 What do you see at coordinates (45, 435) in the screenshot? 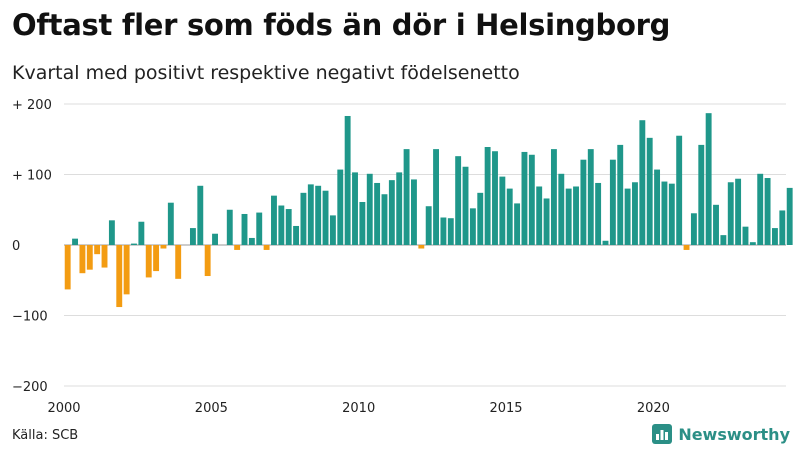
I see `source-note: Källa: SCB` at bounding box center [45, 435].